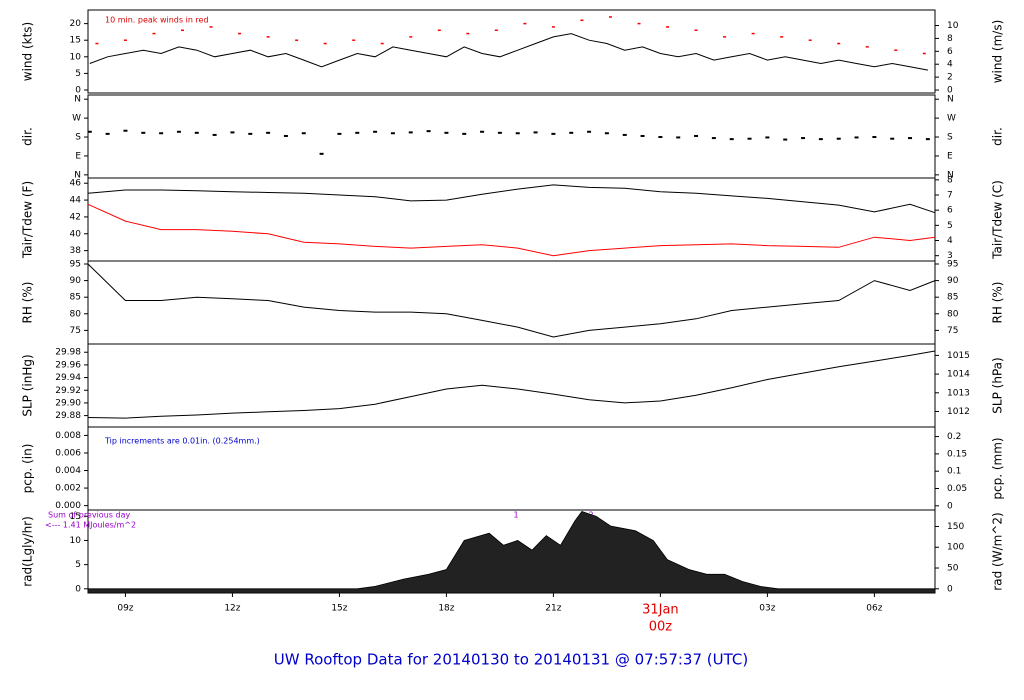  What do you see at coordinates (998, 52) in the screenshot?
I see `y2-axis-label: wind (m/s)` at bounding box center [998, 52].